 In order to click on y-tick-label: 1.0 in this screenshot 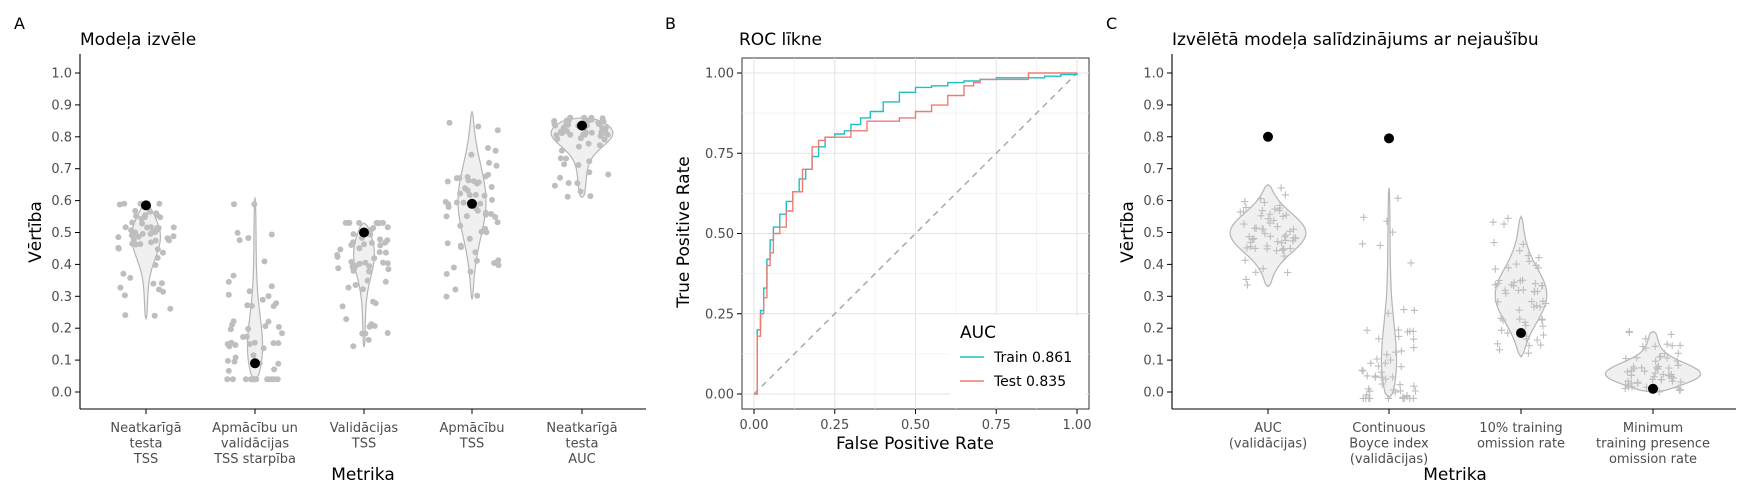, I will do `click(61, 74)`.